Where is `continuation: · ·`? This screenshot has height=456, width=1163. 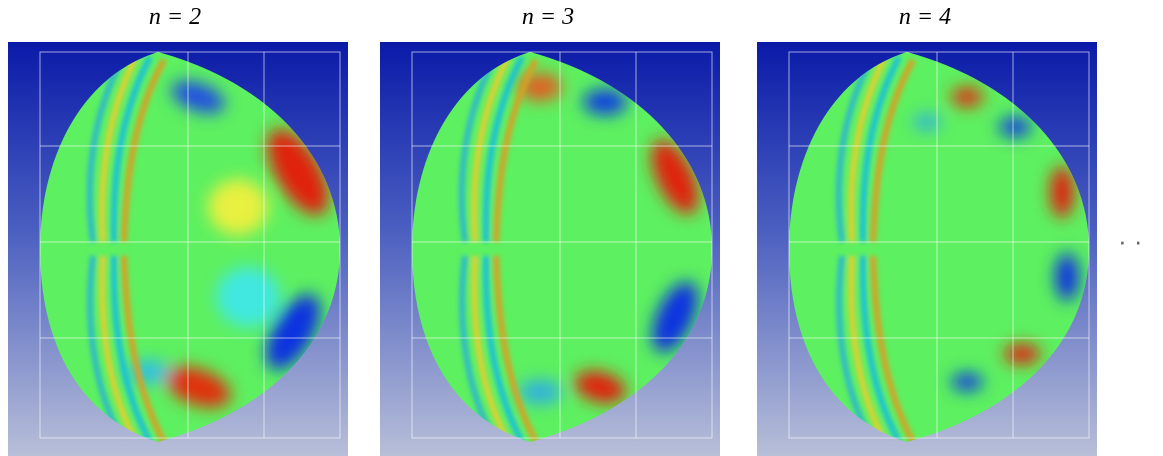
continuation: · · is located at coordinates (1130, 241).